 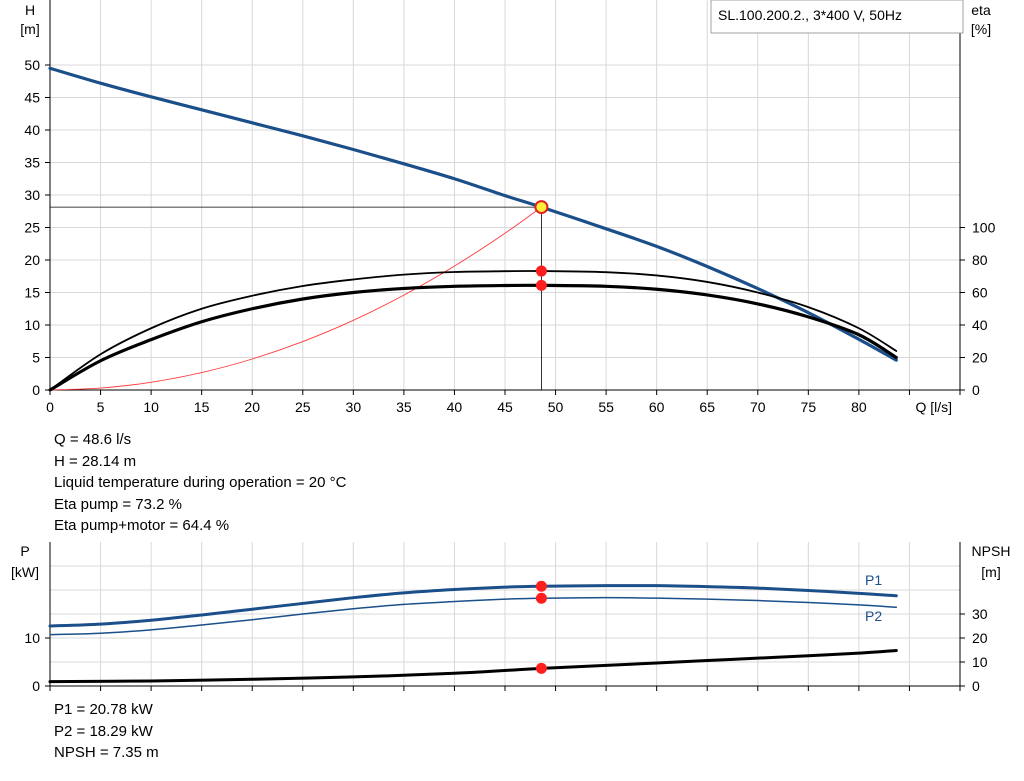 What do you see at coordinates (29, 29) in the screenshot?
I see `h-axis-unit: [m]` at bounding box center [29, 29].